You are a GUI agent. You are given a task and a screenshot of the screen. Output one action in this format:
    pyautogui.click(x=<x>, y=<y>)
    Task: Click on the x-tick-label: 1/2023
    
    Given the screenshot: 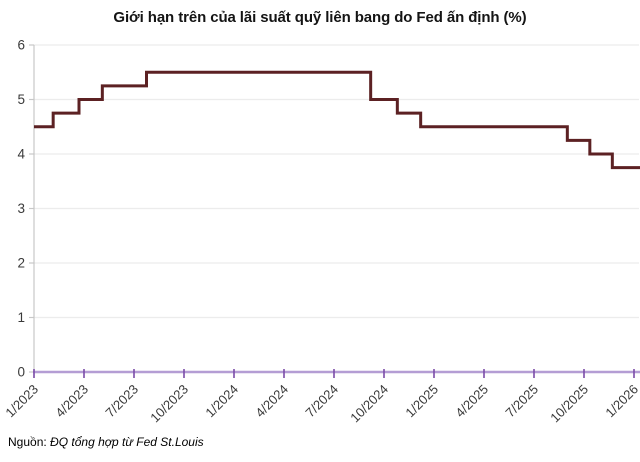 What is the action you would take?
    pyautogui.click(x=21, y=401)
    